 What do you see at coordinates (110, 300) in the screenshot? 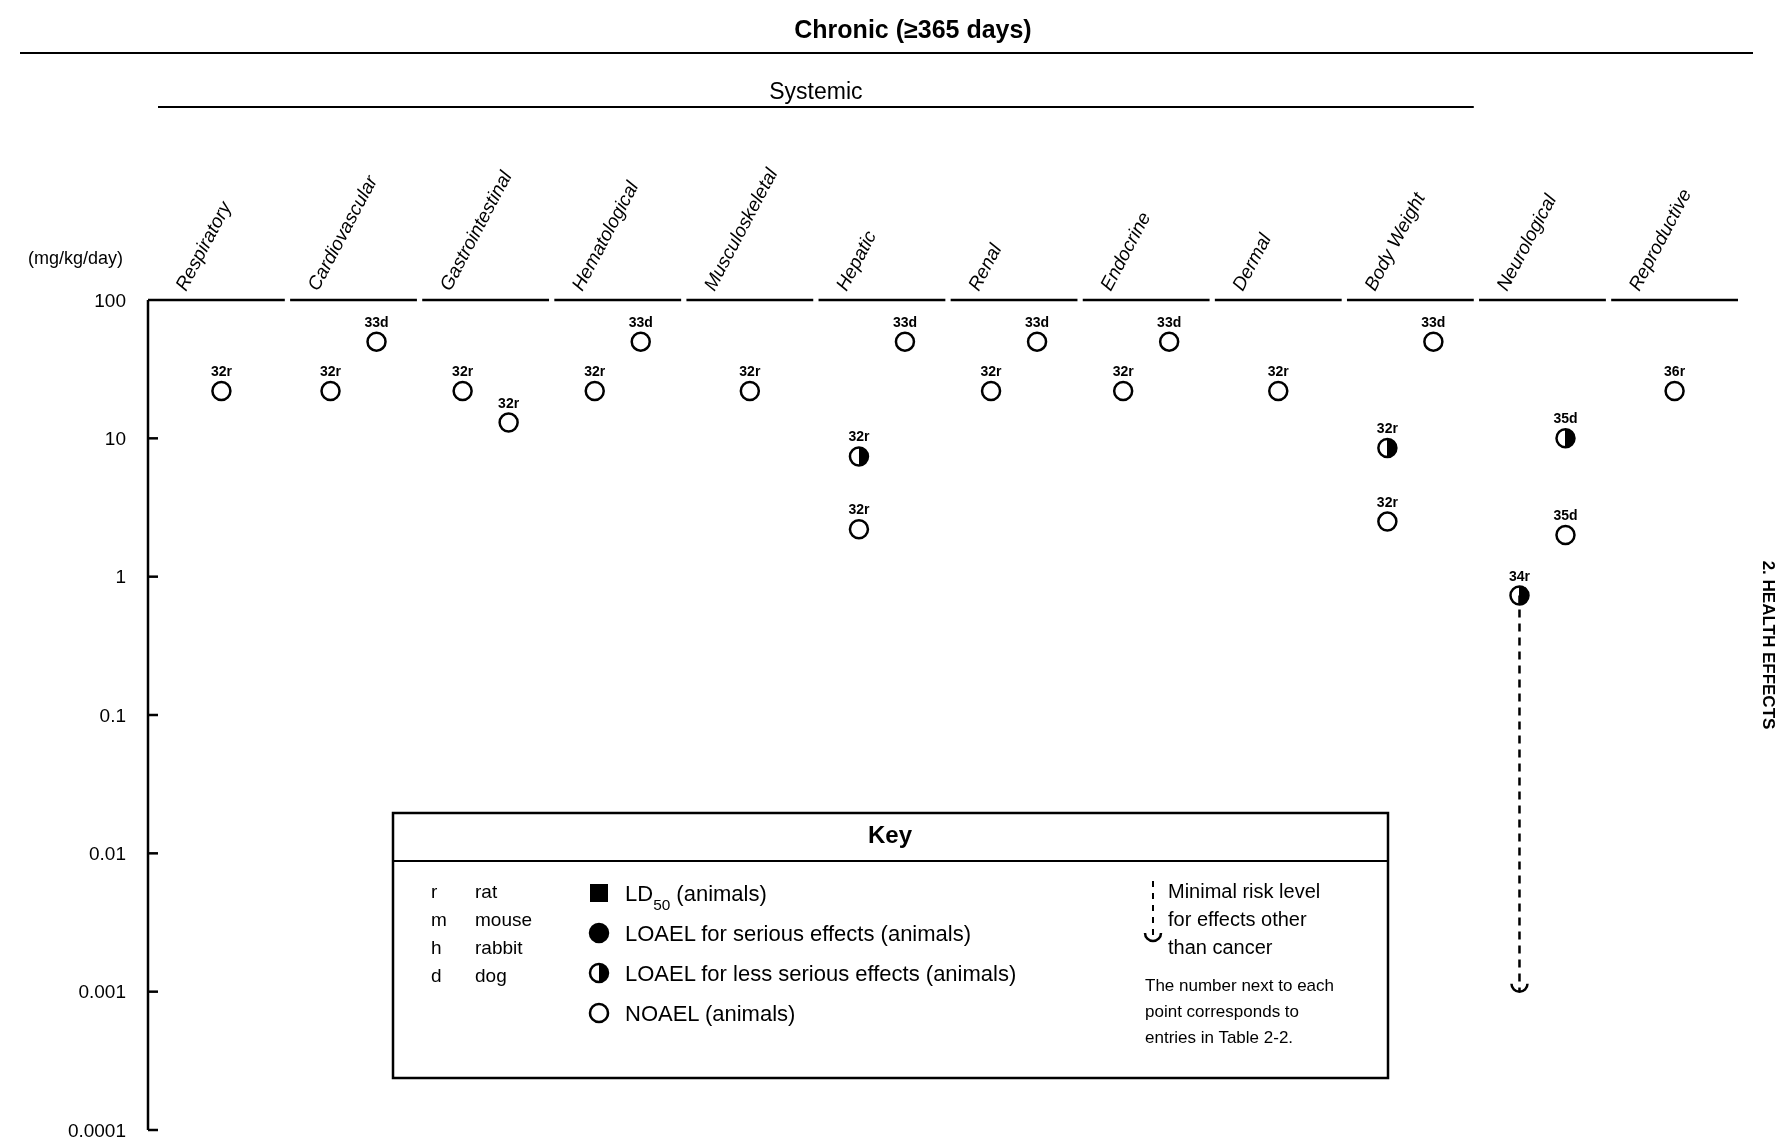
I see `y-tick-label: 100` at bounding box center [110, 300].